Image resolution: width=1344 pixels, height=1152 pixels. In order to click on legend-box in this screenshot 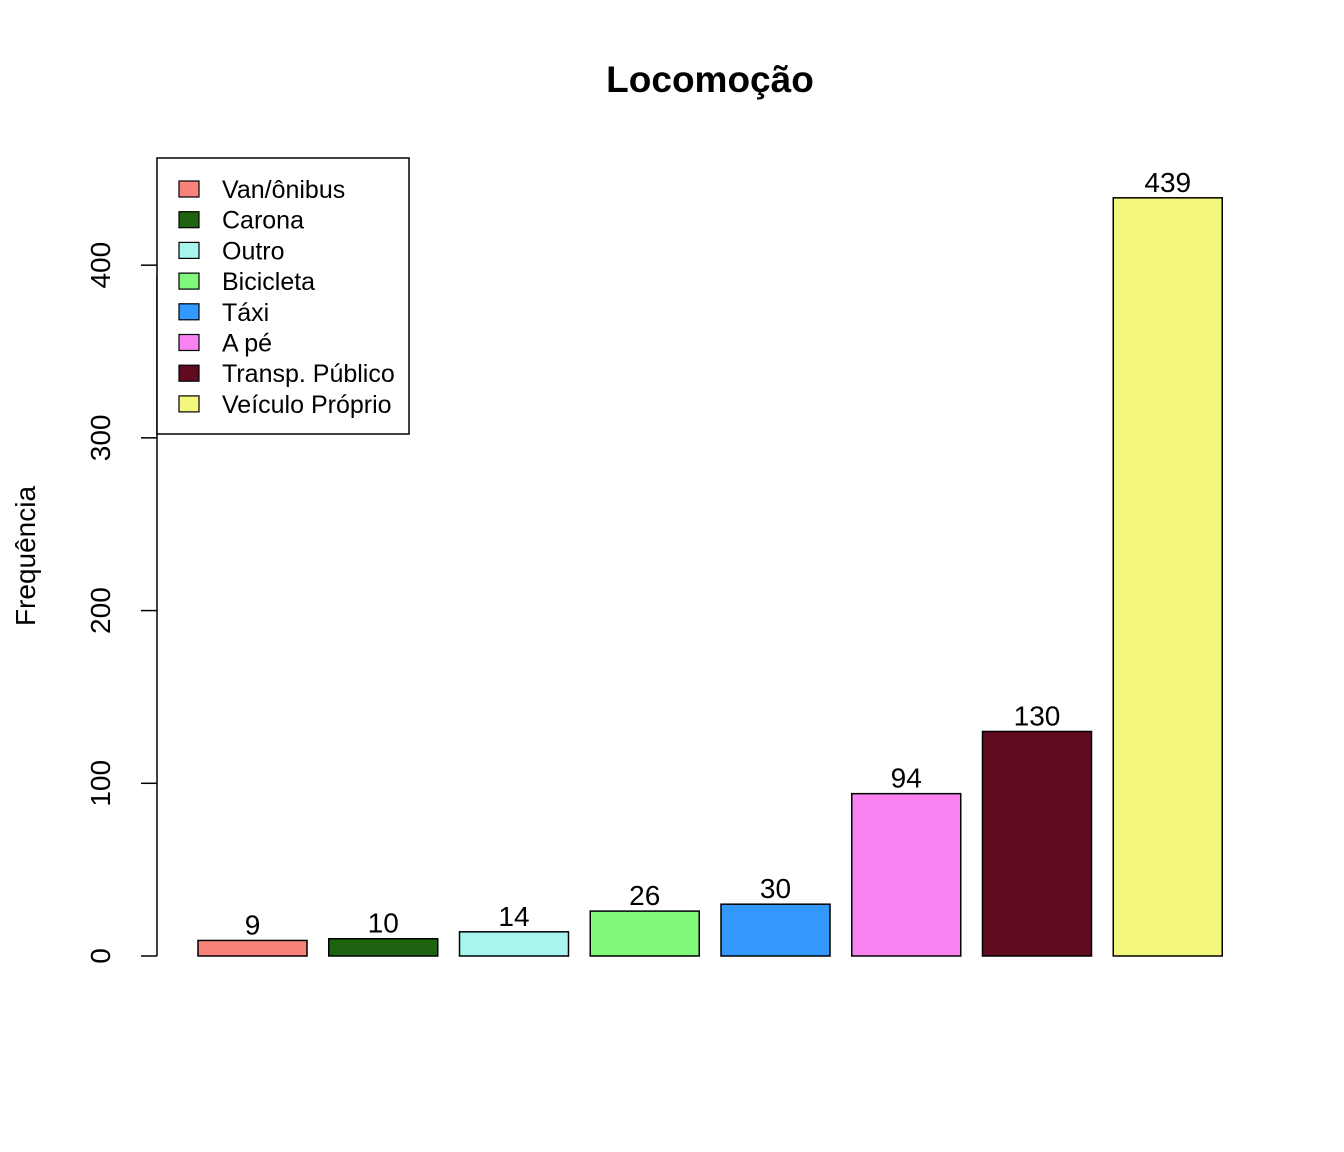, I will do `click(283, 296)`.